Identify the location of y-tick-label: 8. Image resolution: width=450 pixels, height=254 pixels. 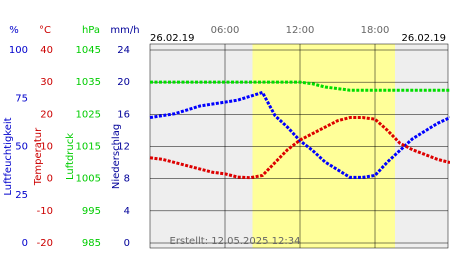
(127, 179).